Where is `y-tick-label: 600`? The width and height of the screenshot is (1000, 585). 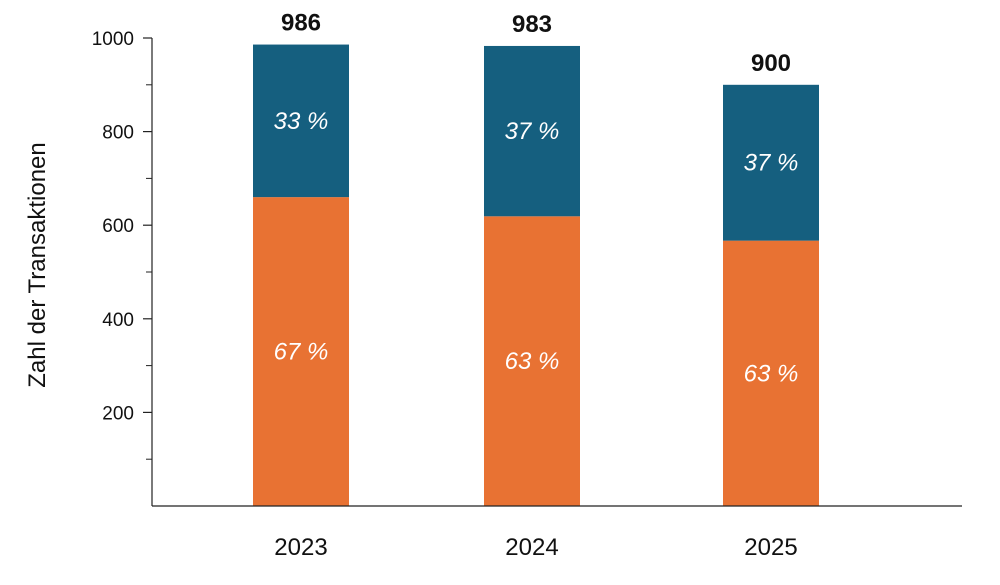 y-tick-label: 600 is located at coordinates (118, 226).